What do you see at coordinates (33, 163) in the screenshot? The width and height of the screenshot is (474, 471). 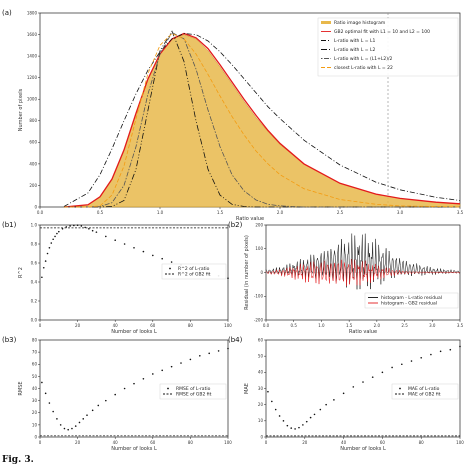 I see `panel-a-ytick-label: 400` at bounding box center [33, 163].